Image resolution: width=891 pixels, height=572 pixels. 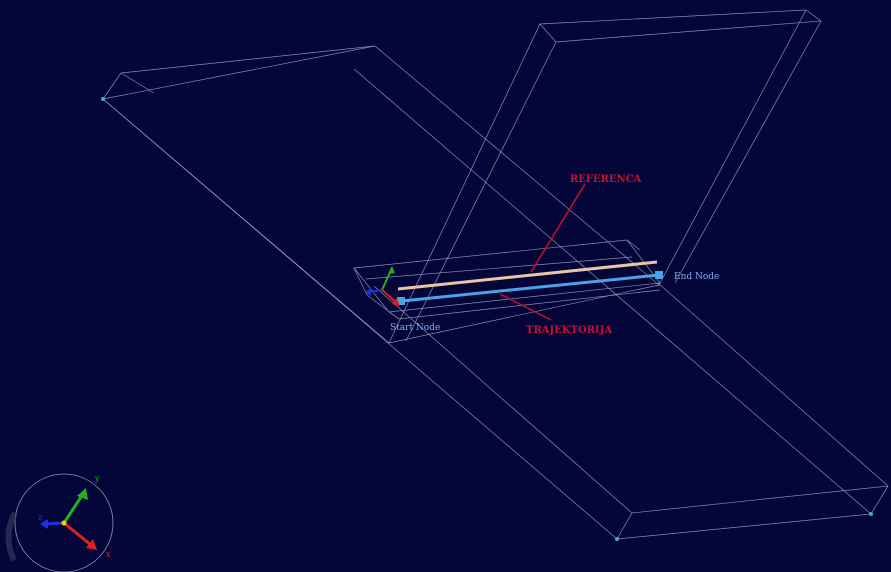 I want to click on referenca-leader, so click(x=558, y=228).